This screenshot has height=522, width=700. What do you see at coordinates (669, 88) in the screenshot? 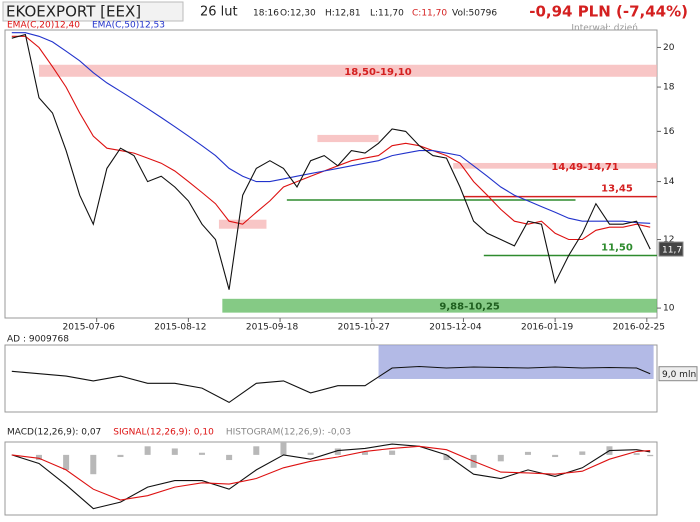
I see `y-tick-label: 18` at bounding box center [669, 88].